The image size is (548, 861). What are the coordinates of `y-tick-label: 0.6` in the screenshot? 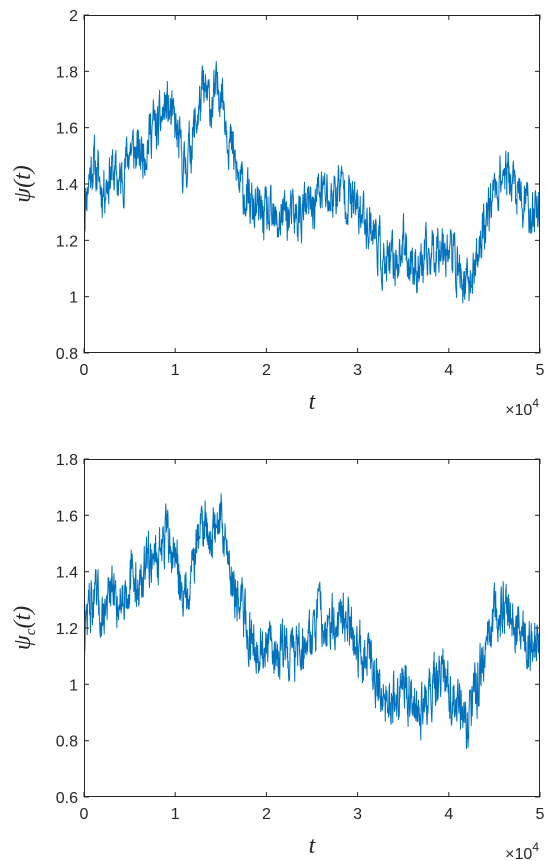 It's located at (67, 798).